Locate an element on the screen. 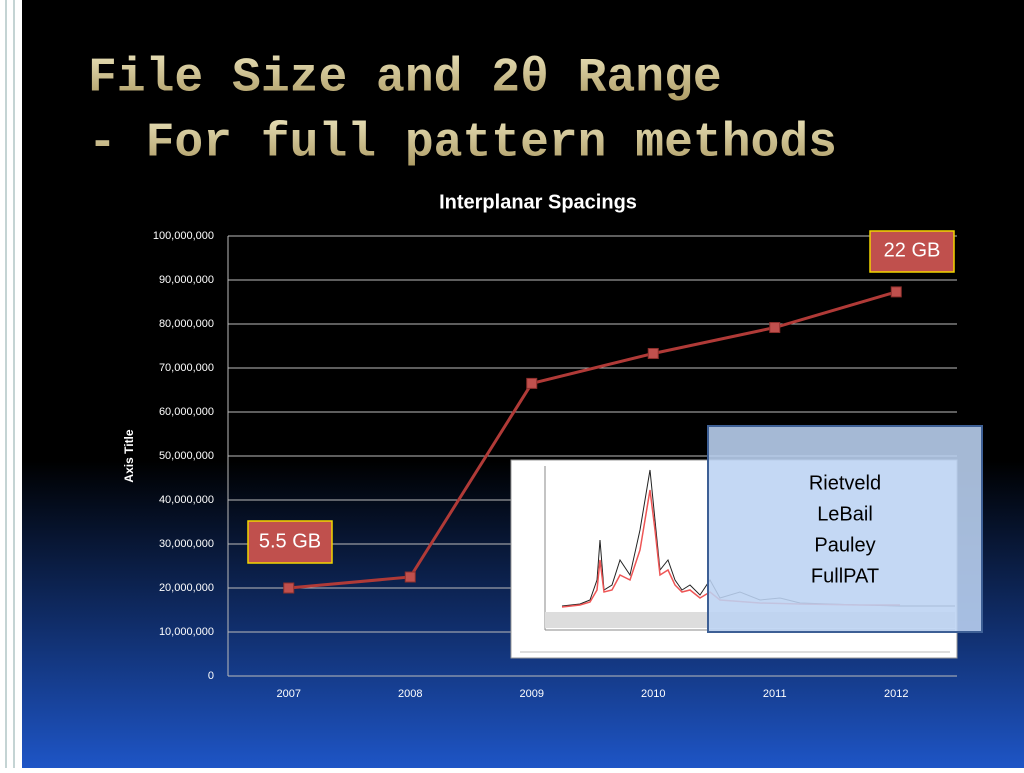 This screenshot has height=773, width=1024. annotation: 5.5 GB is located at coordinates (290, 541).